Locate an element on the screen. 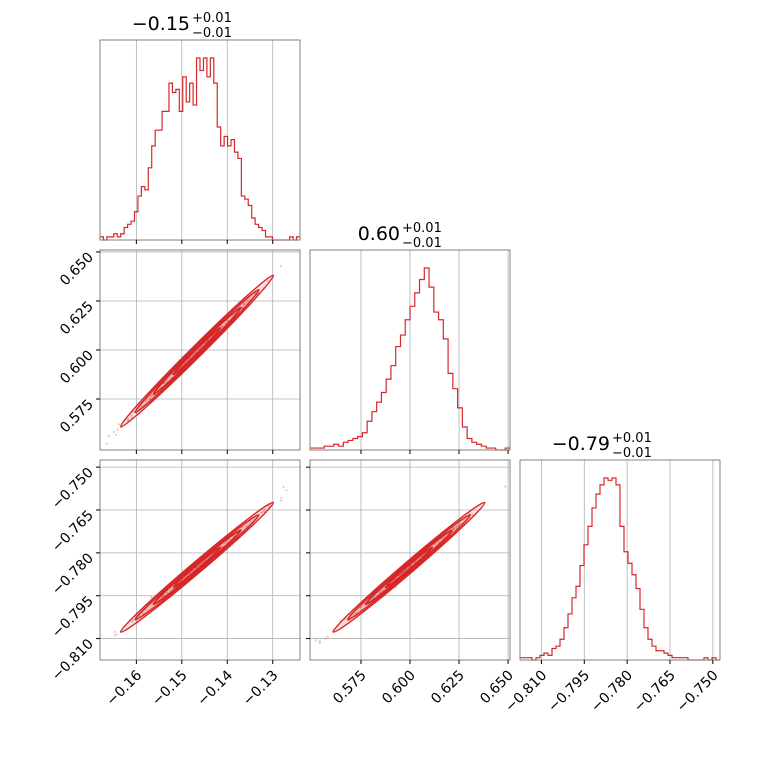 Image resolution: width=760 pixels, height=760 pixels. x-tick-label: −0.780 is located at coordinates (612, 692).